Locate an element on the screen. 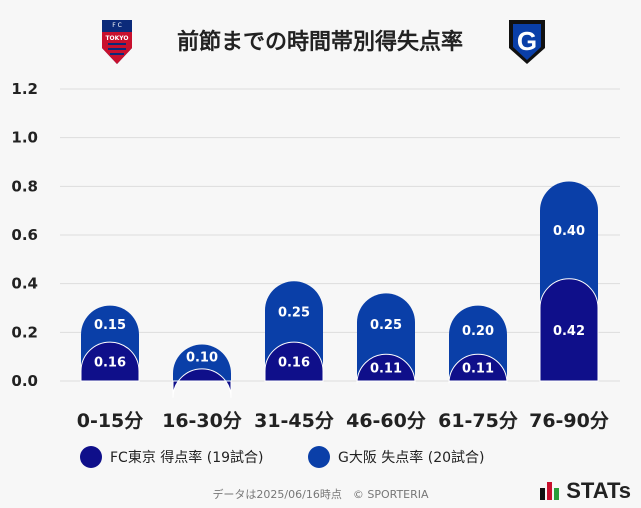 The height and width of the screenshot is (508, 641). x-tick-label: 0-15分 is located at coordinates (110, 421).